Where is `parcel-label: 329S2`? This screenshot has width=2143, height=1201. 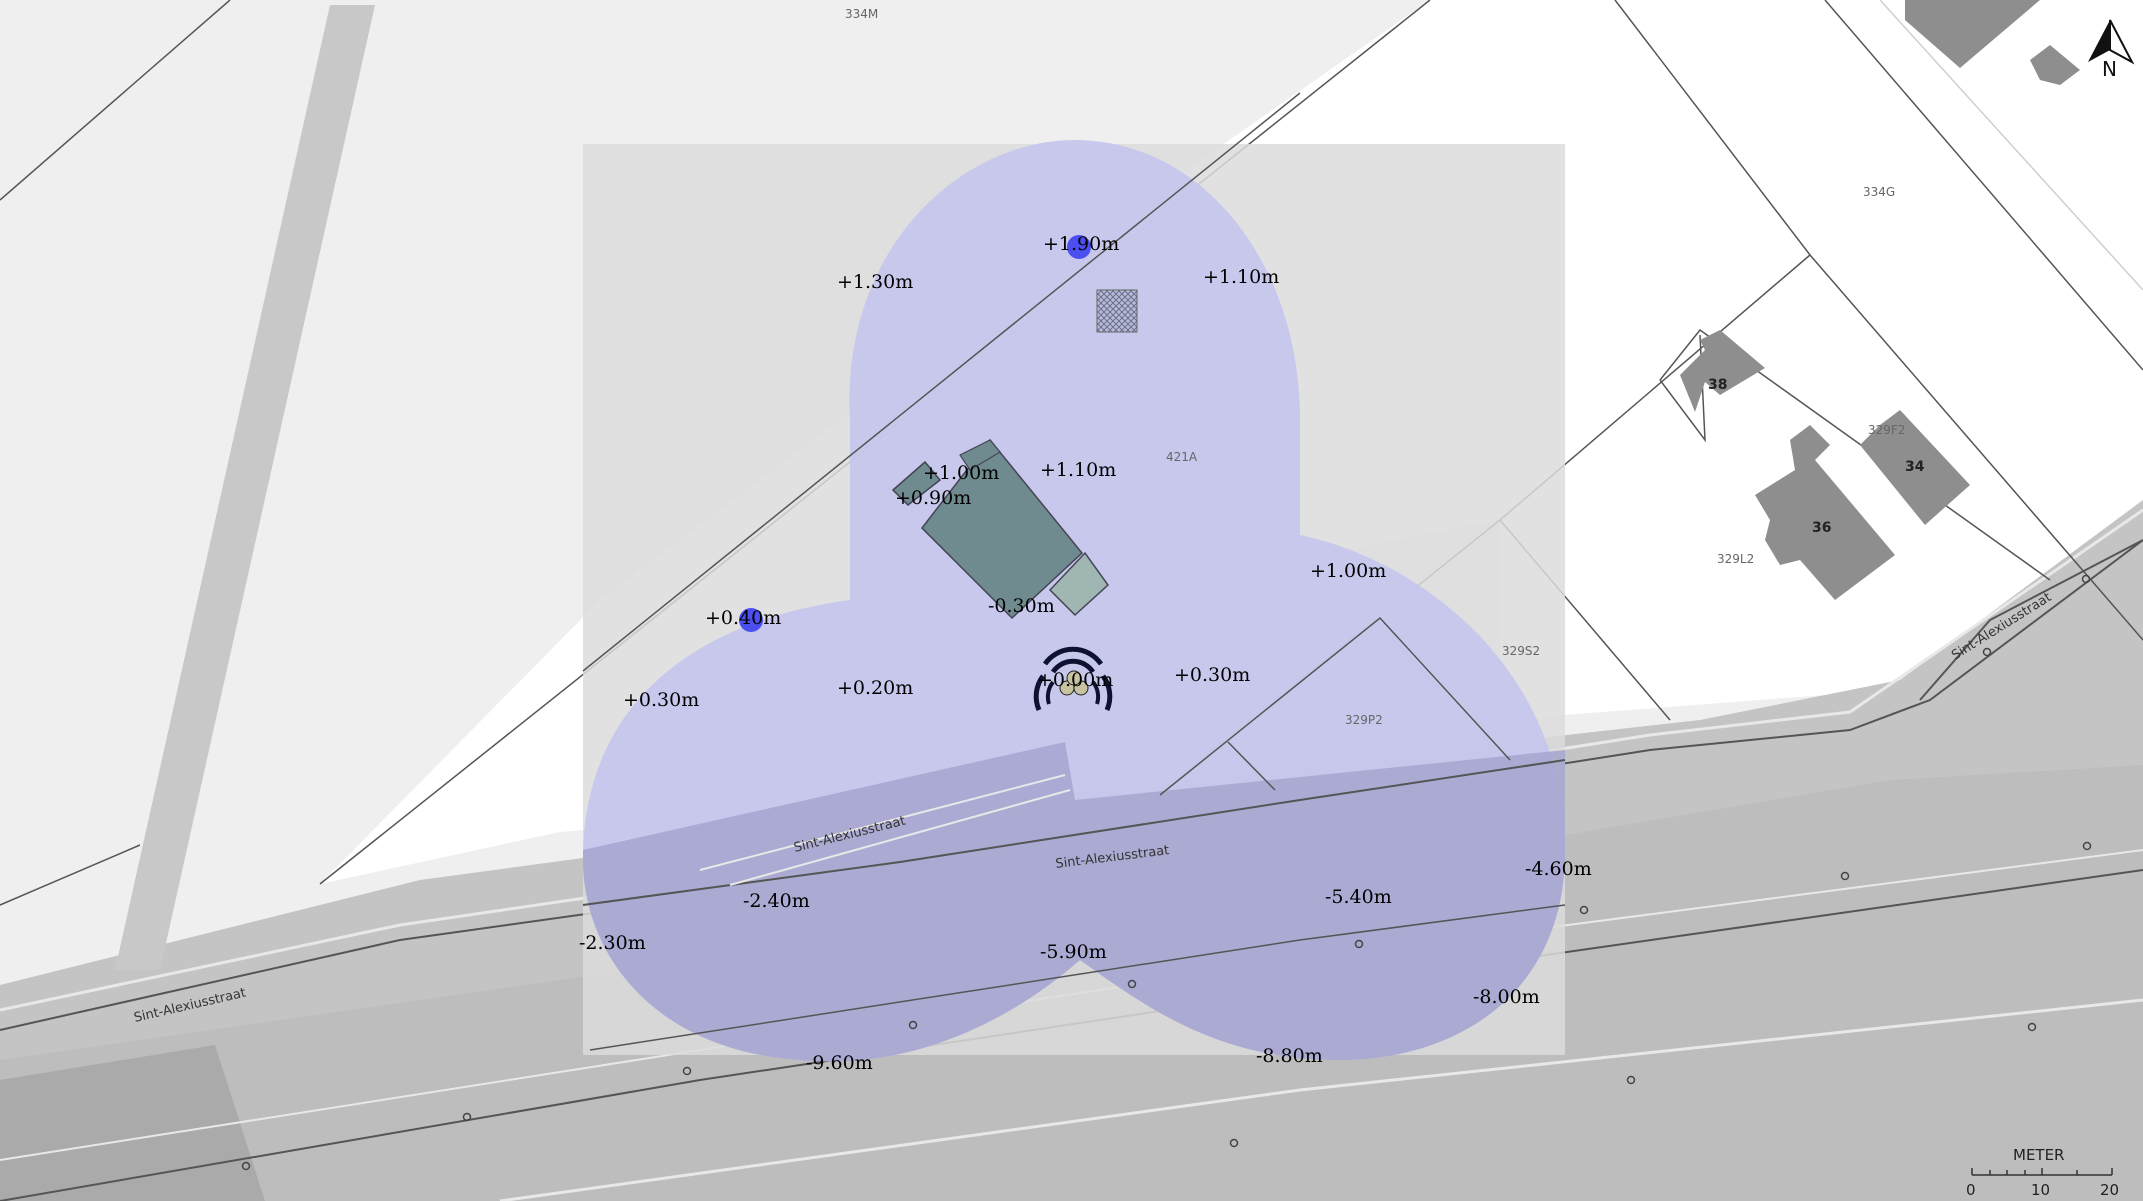 parcel-label: 329S2 is located at coordinates (1521, 651).